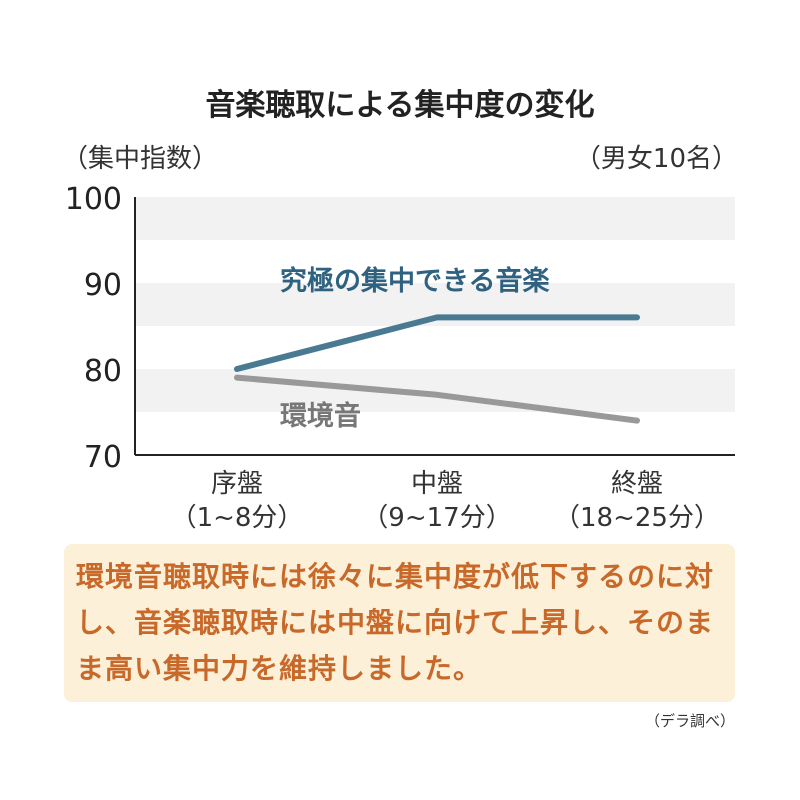  What do you see at coordinates (436, 518) in the screenshot?
I see `x-tick-label: （9~17分）` at bounding box center [436, 518].